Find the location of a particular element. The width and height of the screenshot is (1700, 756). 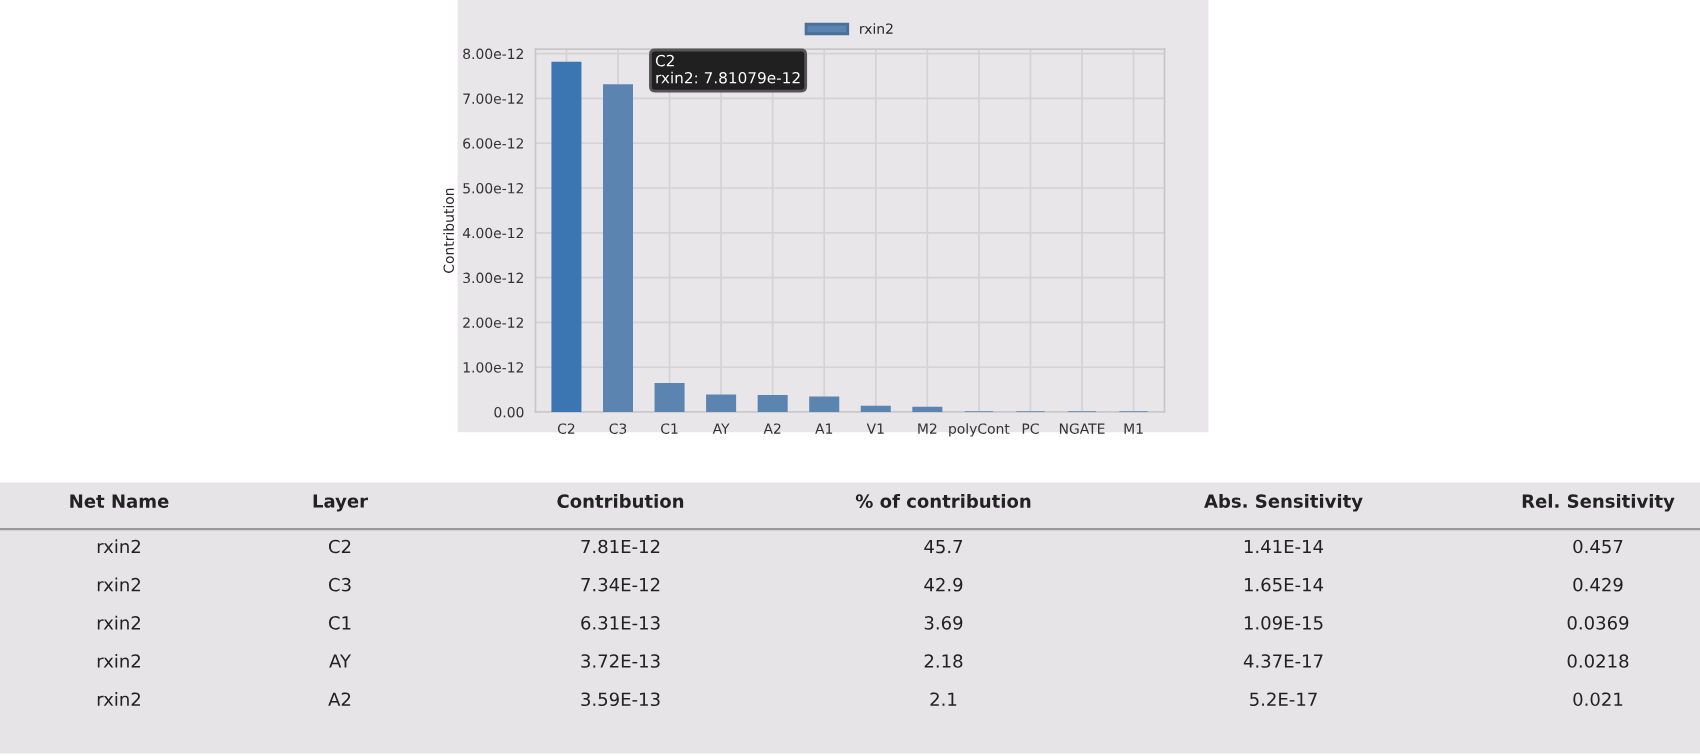

text: Layer is located at coordinates (340, 503).